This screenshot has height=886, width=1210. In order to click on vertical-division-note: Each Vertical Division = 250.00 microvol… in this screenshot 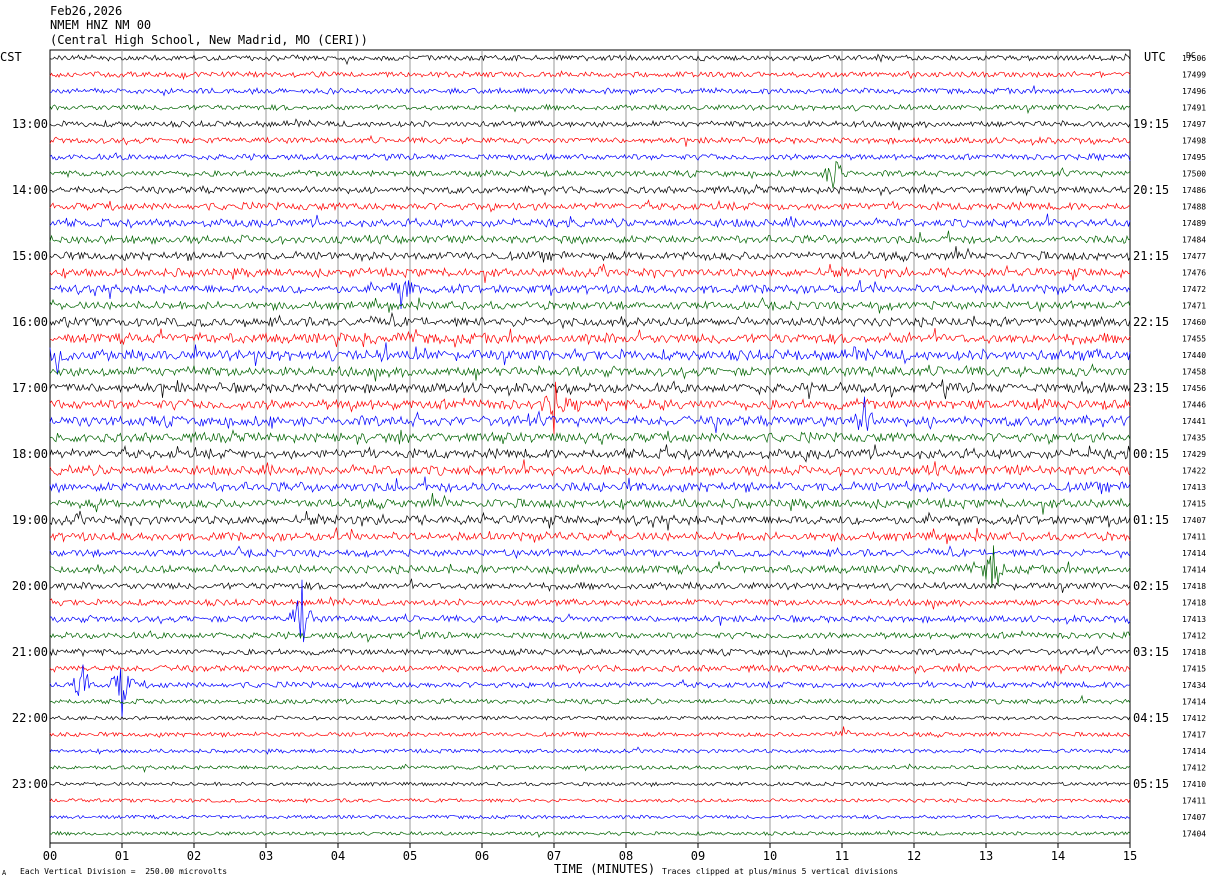, I will do `click(124, 871)`.